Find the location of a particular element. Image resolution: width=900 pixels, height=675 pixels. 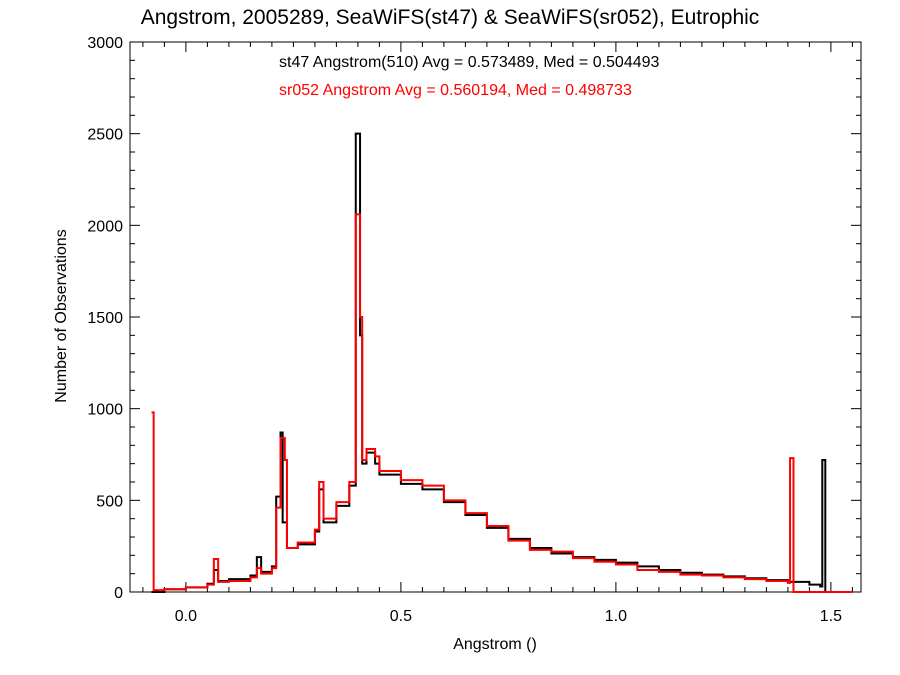

x-tick-label: 1.0 is located at coordinates (616, 616).